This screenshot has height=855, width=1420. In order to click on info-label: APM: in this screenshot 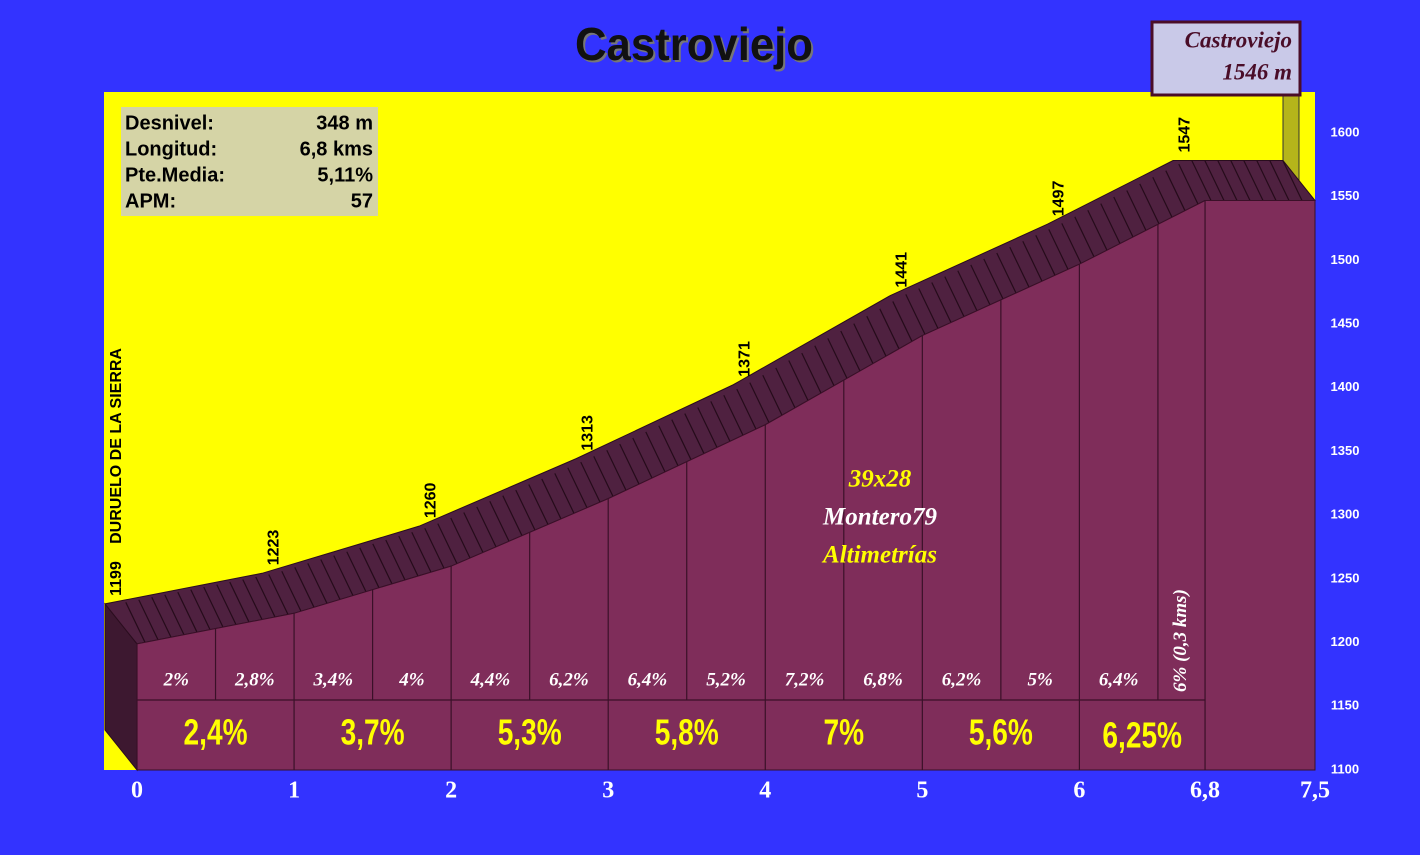, I will do `click(150, 201)`.